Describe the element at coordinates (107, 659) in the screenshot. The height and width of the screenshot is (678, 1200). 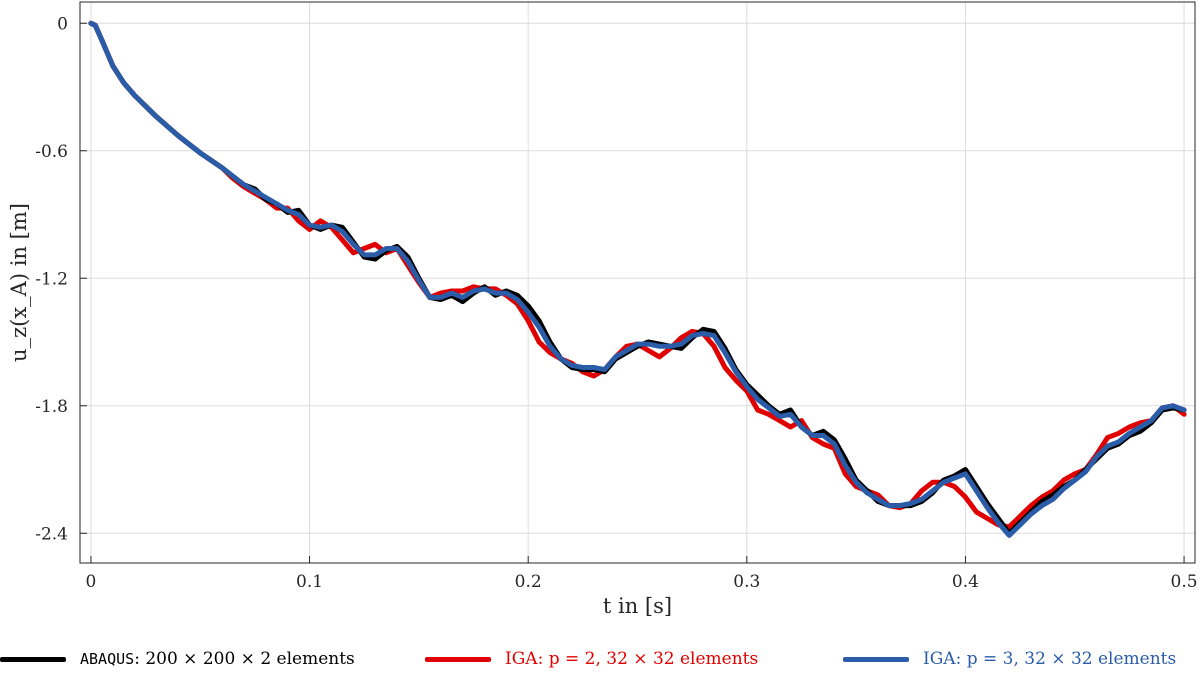
I see `legend-abaqus-prefix: ABAQUS` at that location.